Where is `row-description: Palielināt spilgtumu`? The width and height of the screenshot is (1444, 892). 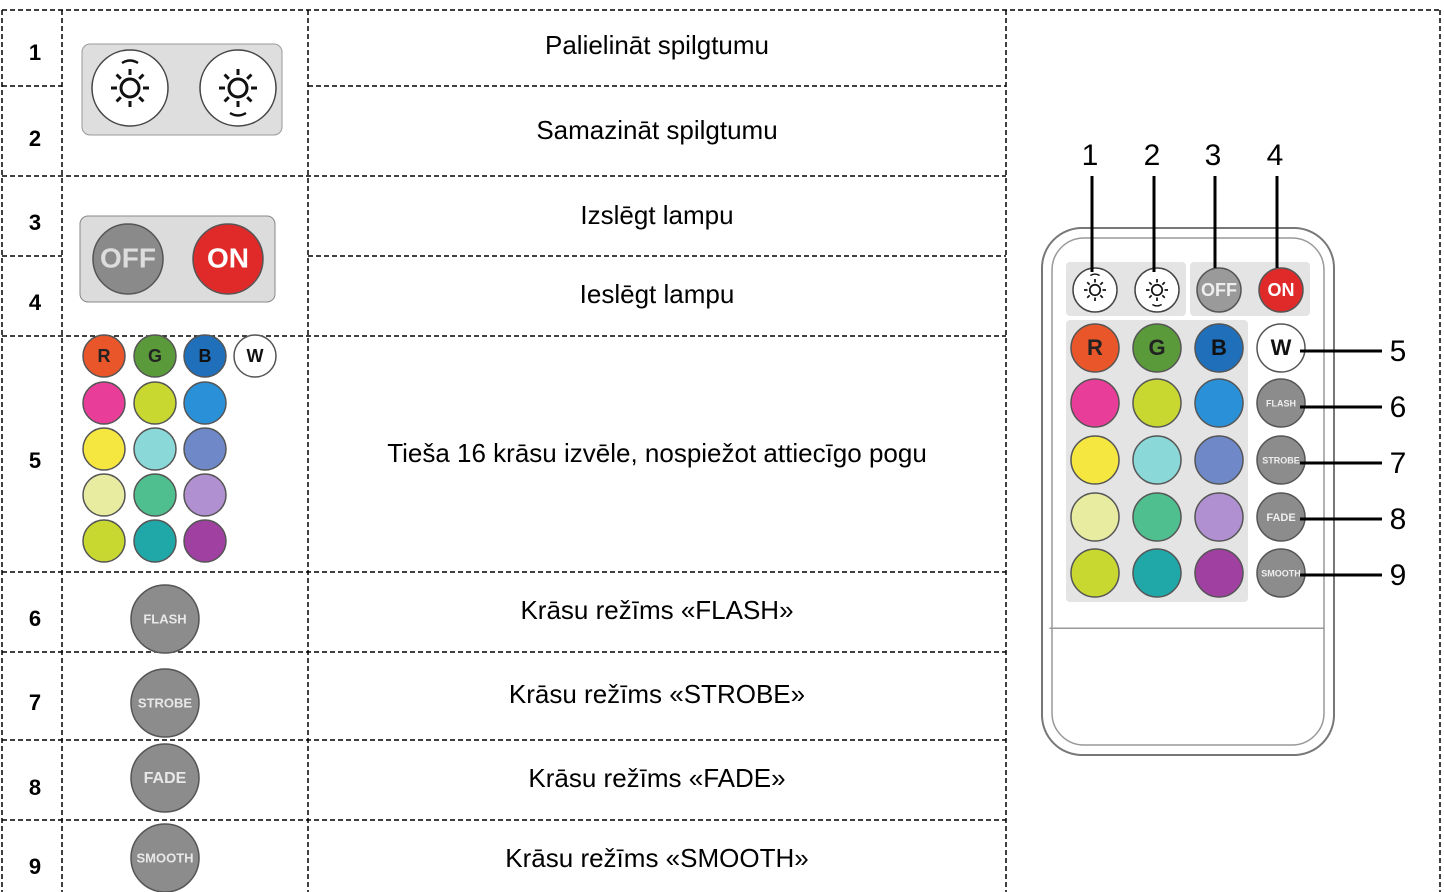
row-description: Palielināt spilgtumu is located at coordinates (657, 45).